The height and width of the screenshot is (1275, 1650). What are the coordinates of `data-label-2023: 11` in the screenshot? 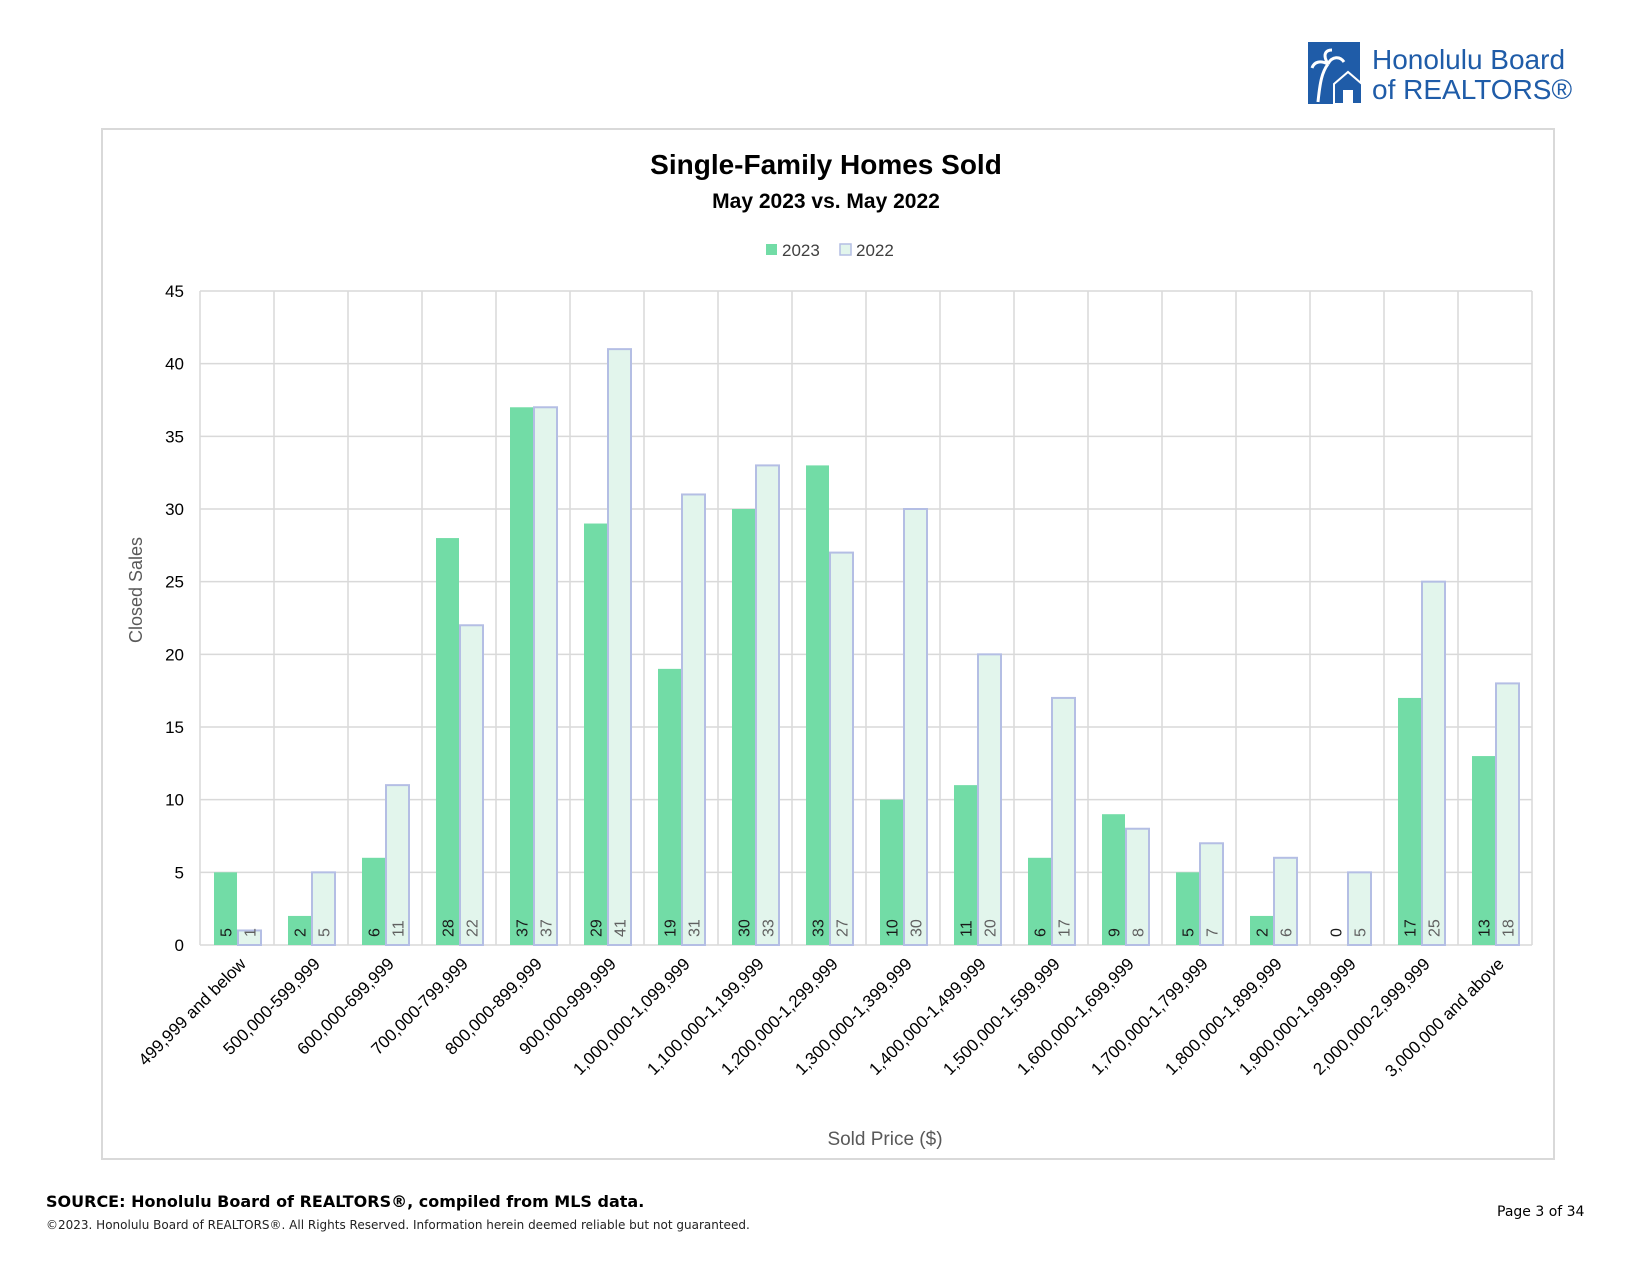 It's located at (967, 928).